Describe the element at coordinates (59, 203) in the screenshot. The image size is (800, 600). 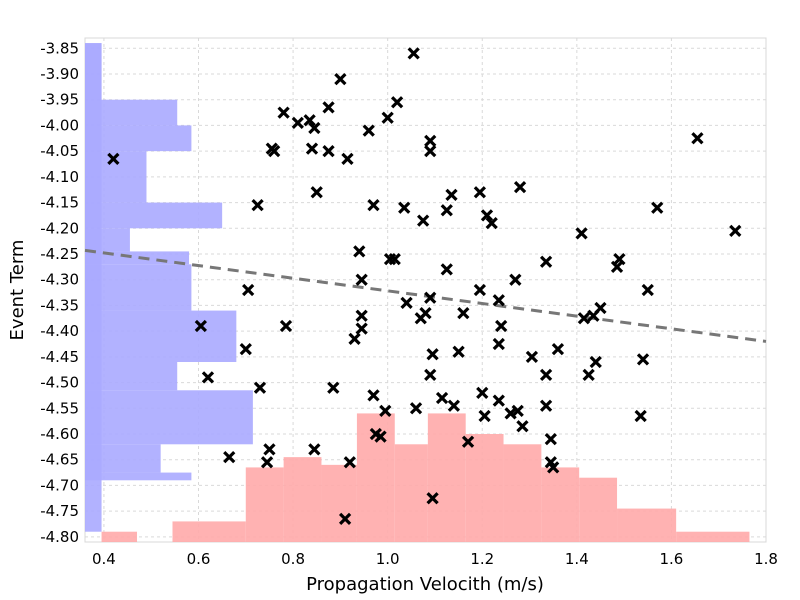
I see `y-tick-label: -4.15` at that location.